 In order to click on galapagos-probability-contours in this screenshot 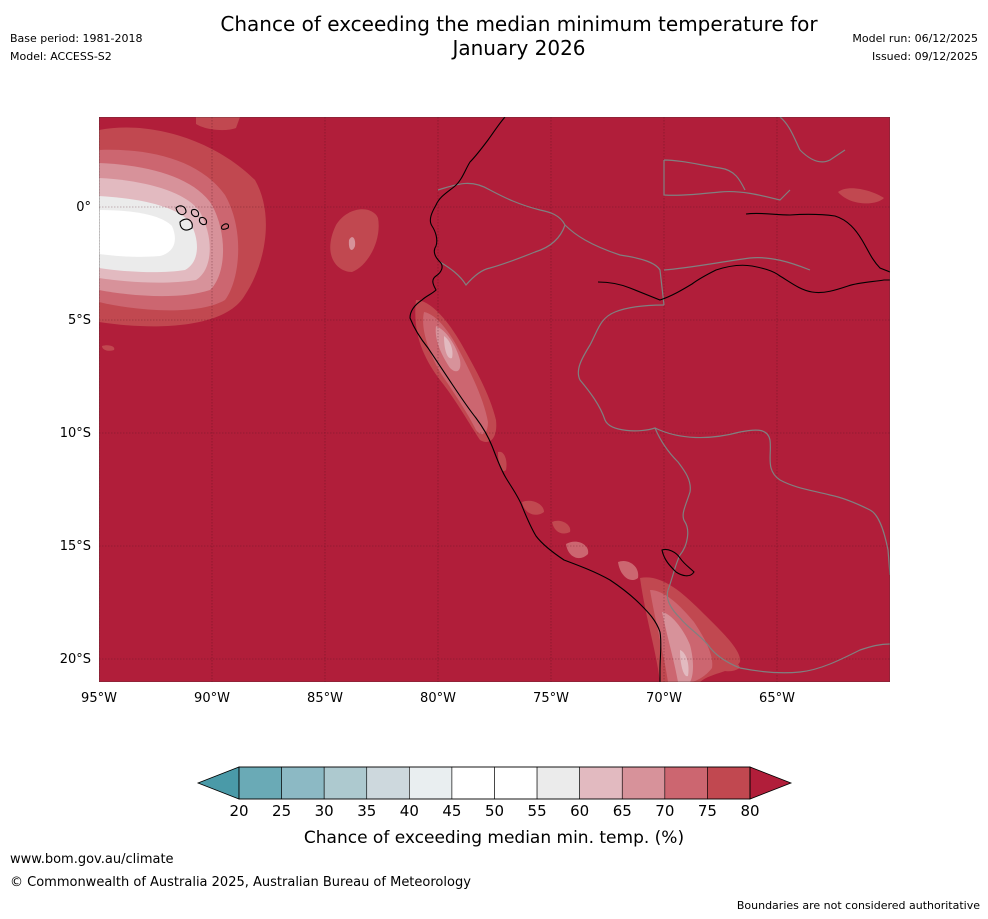, I will do `click(182, 222)`.